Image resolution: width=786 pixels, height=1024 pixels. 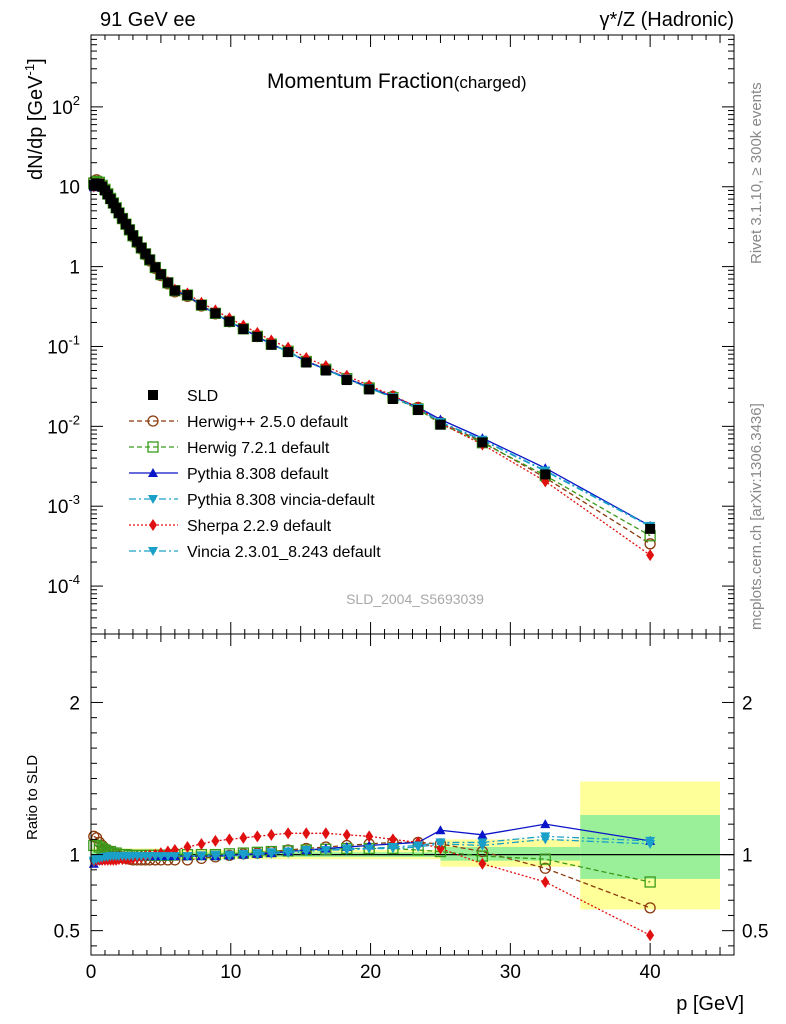 I want to click on legend-label-5: Sherpa 2.2.9 default, so click(x=259, y=526).